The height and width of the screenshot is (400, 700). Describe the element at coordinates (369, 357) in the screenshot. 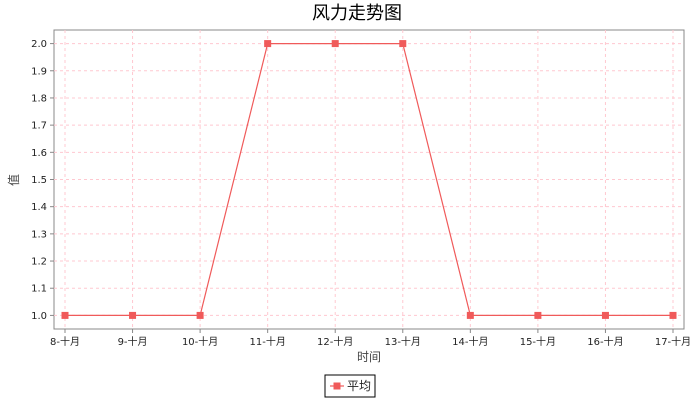

I see `x-axis-label: 时间` at that location.